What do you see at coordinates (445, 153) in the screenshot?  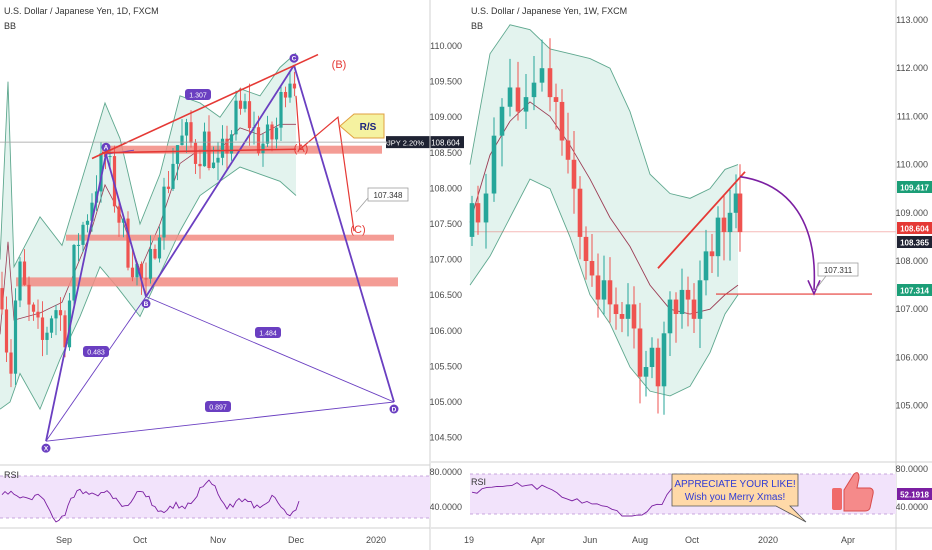 I see `left-y-tick-label: 108.500` at bounding box center [445, 153].